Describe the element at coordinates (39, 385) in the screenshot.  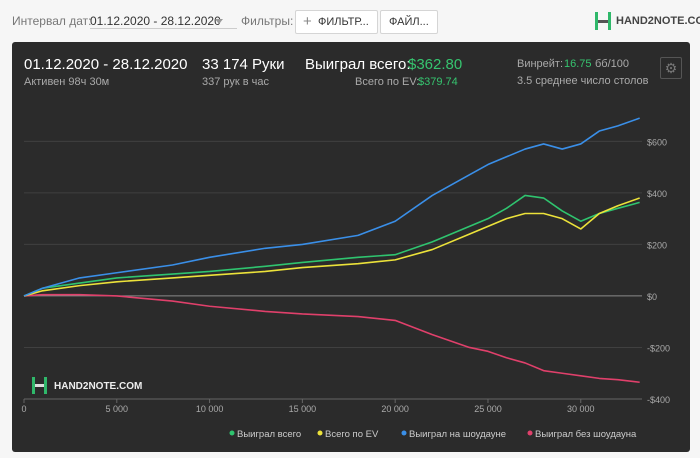
I see `watermark-icon` at that location.